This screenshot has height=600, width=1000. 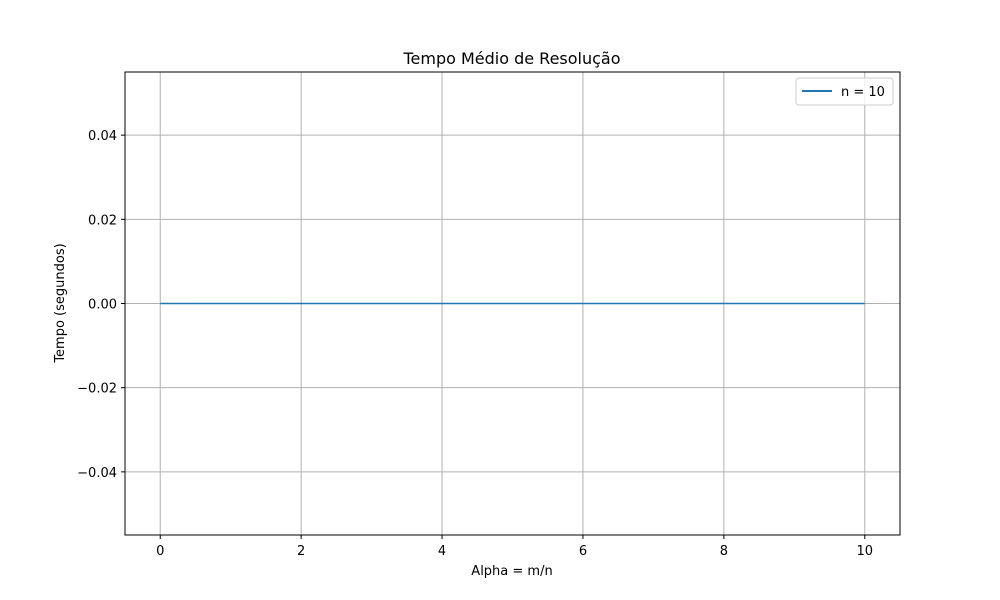 What do you see at coordinates (511, 571) in the screenshot?
I see `x-axis-label: Alpha = m/n` at bounding box center [511, 571].